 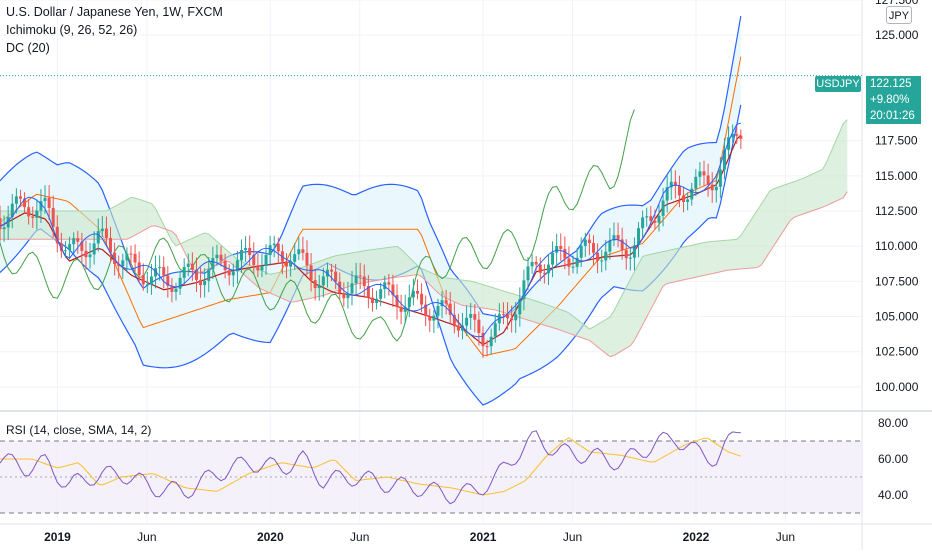 What do you see at coordinates (28, 48) in the screenshot?
I see `indicator-dc-legend: DC (20)` at bounding box center [28, 48].